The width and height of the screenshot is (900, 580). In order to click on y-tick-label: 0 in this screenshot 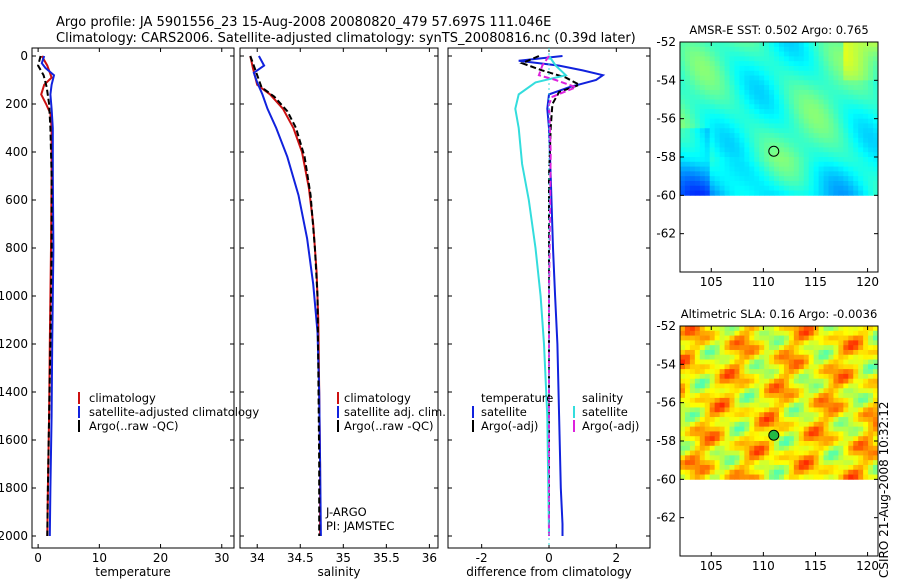, I will do `click(24, 56)`.